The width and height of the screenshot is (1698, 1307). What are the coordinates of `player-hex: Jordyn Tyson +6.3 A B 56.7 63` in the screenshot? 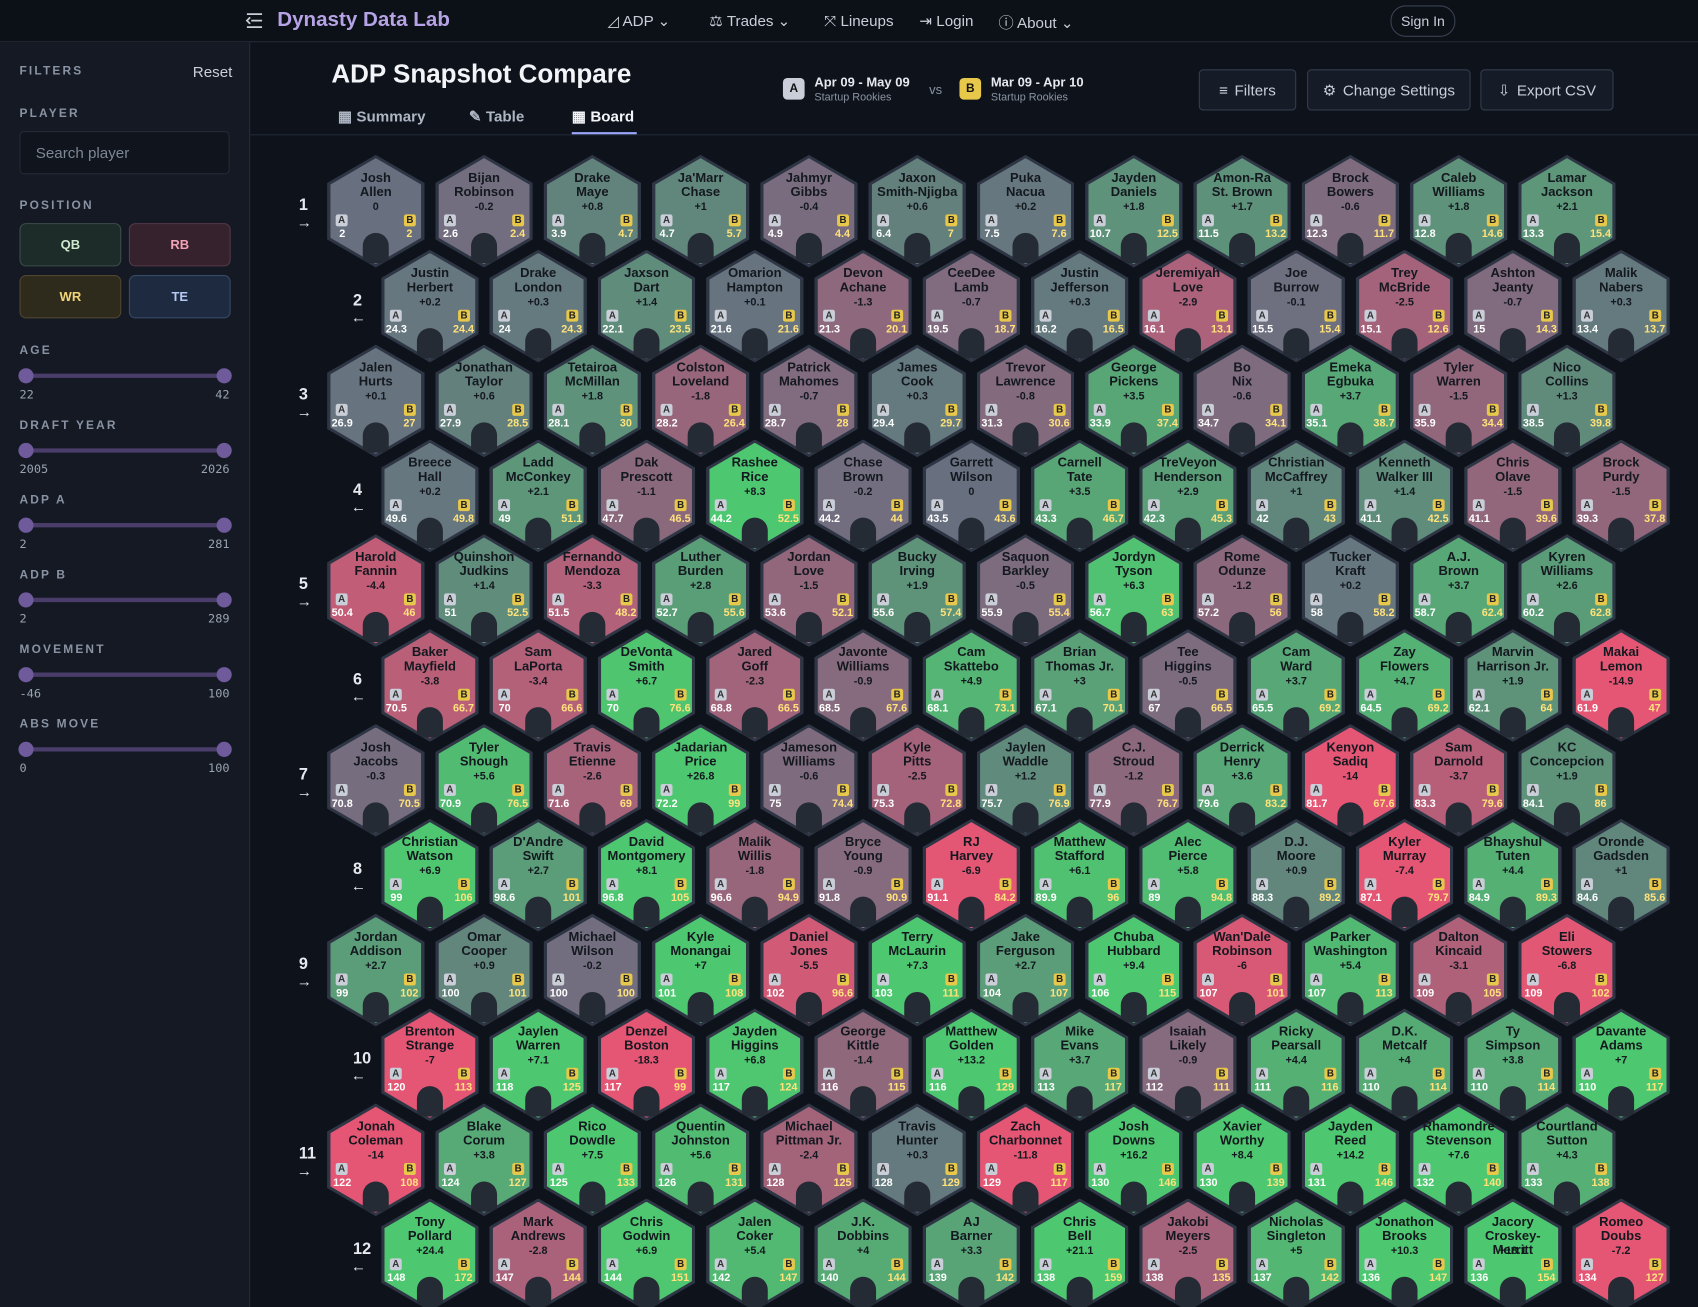 It's located at (1134, 590).